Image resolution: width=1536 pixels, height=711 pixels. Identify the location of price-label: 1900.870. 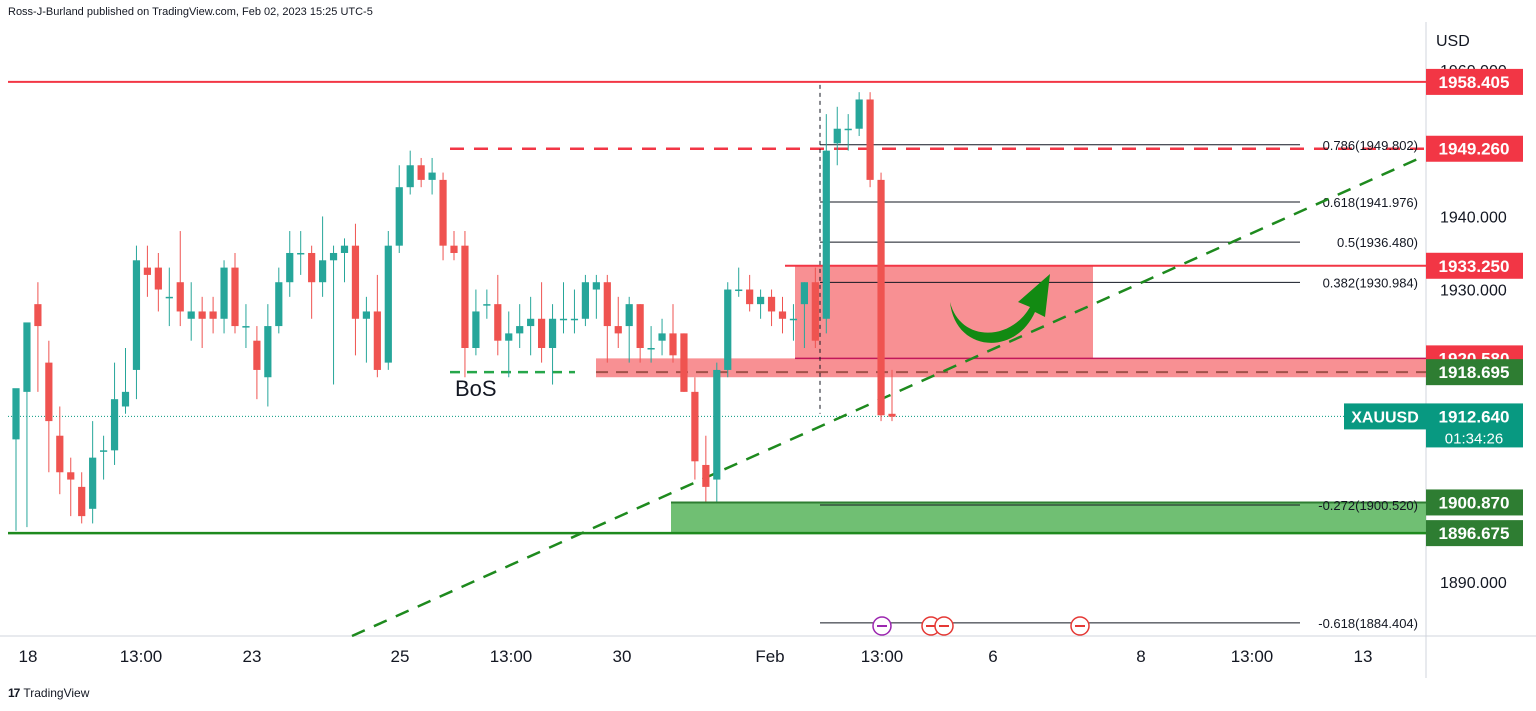
(1474, 502).